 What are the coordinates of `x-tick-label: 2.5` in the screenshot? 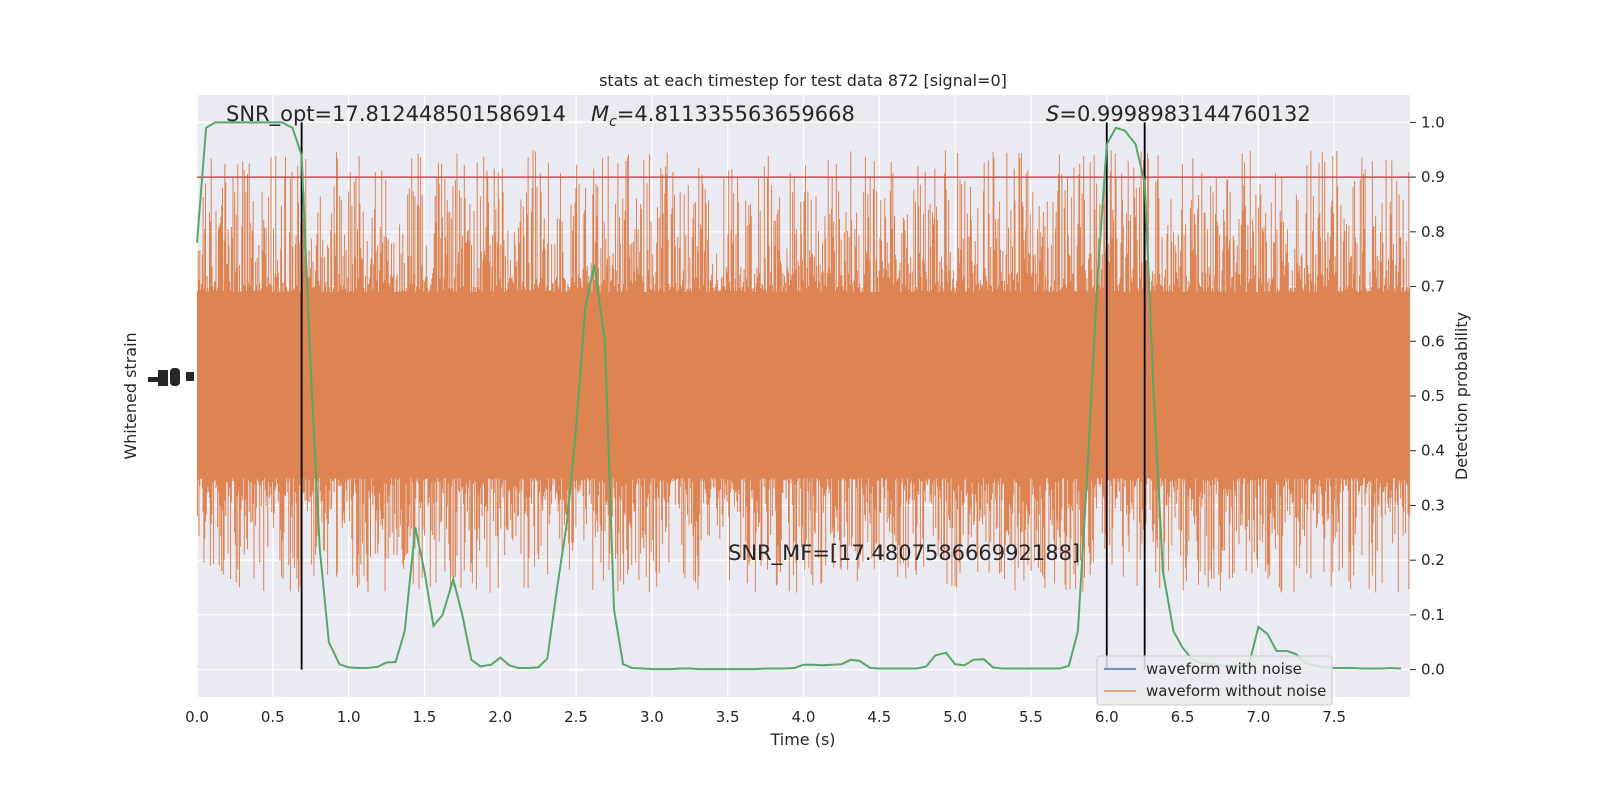 It's located at (576, 717).